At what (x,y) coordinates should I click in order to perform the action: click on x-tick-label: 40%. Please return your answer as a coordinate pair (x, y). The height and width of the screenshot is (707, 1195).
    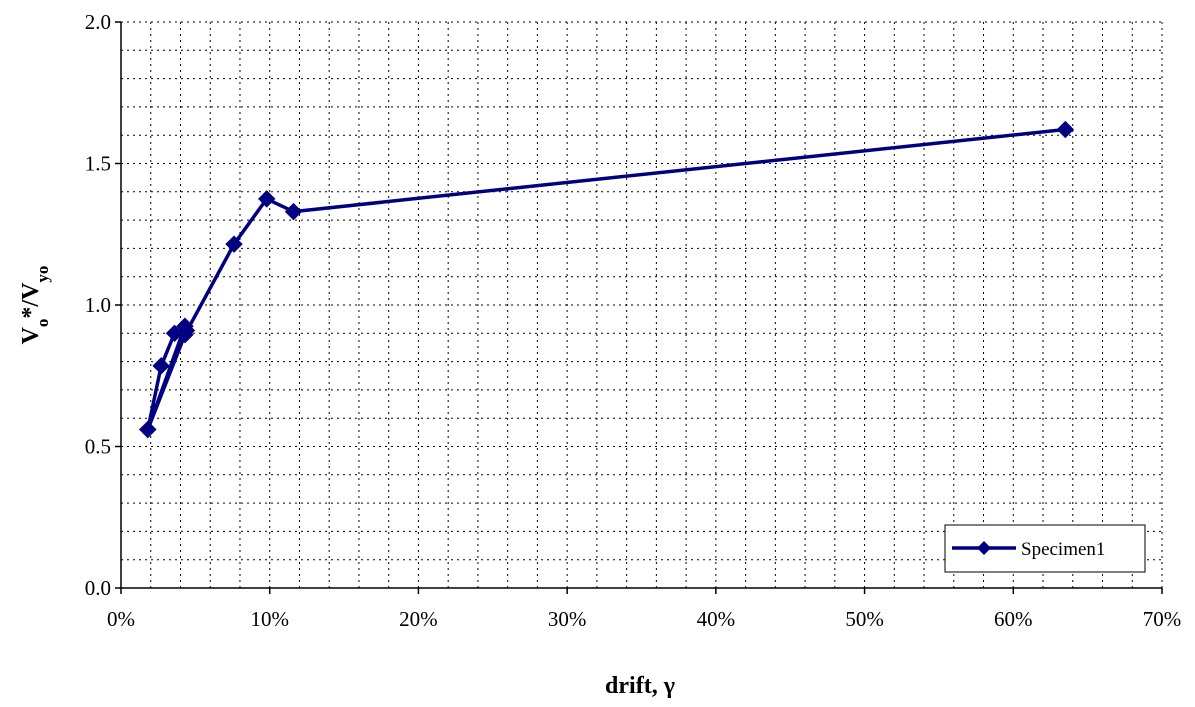
    Looking at the image, I should click on (716, 619).